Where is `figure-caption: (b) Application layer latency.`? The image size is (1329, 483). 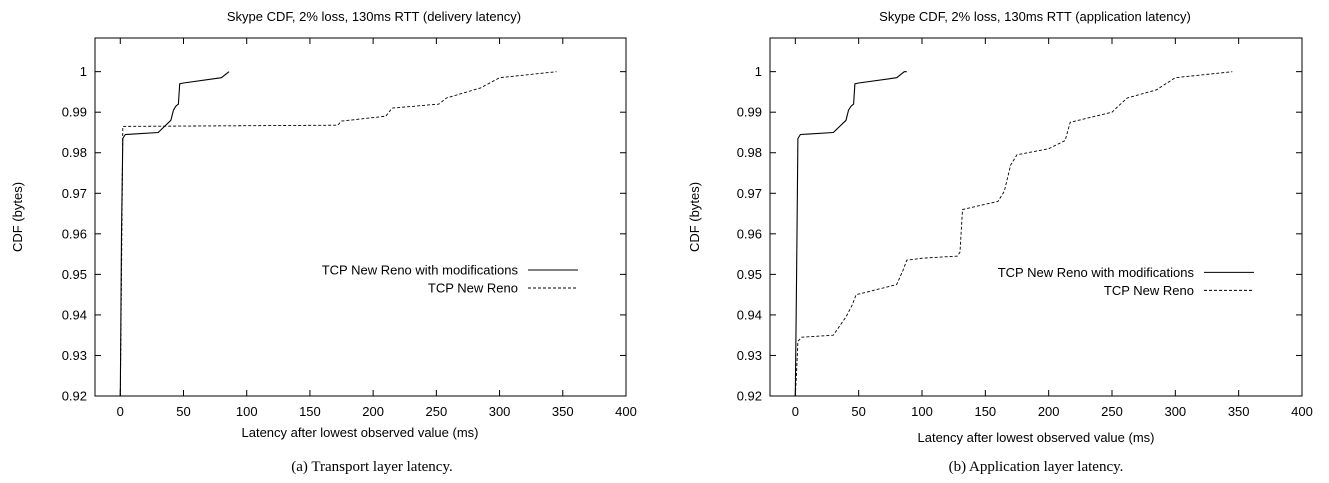 figure-caption: (b) Application layer latency. is located at coordinates (1036, 467).